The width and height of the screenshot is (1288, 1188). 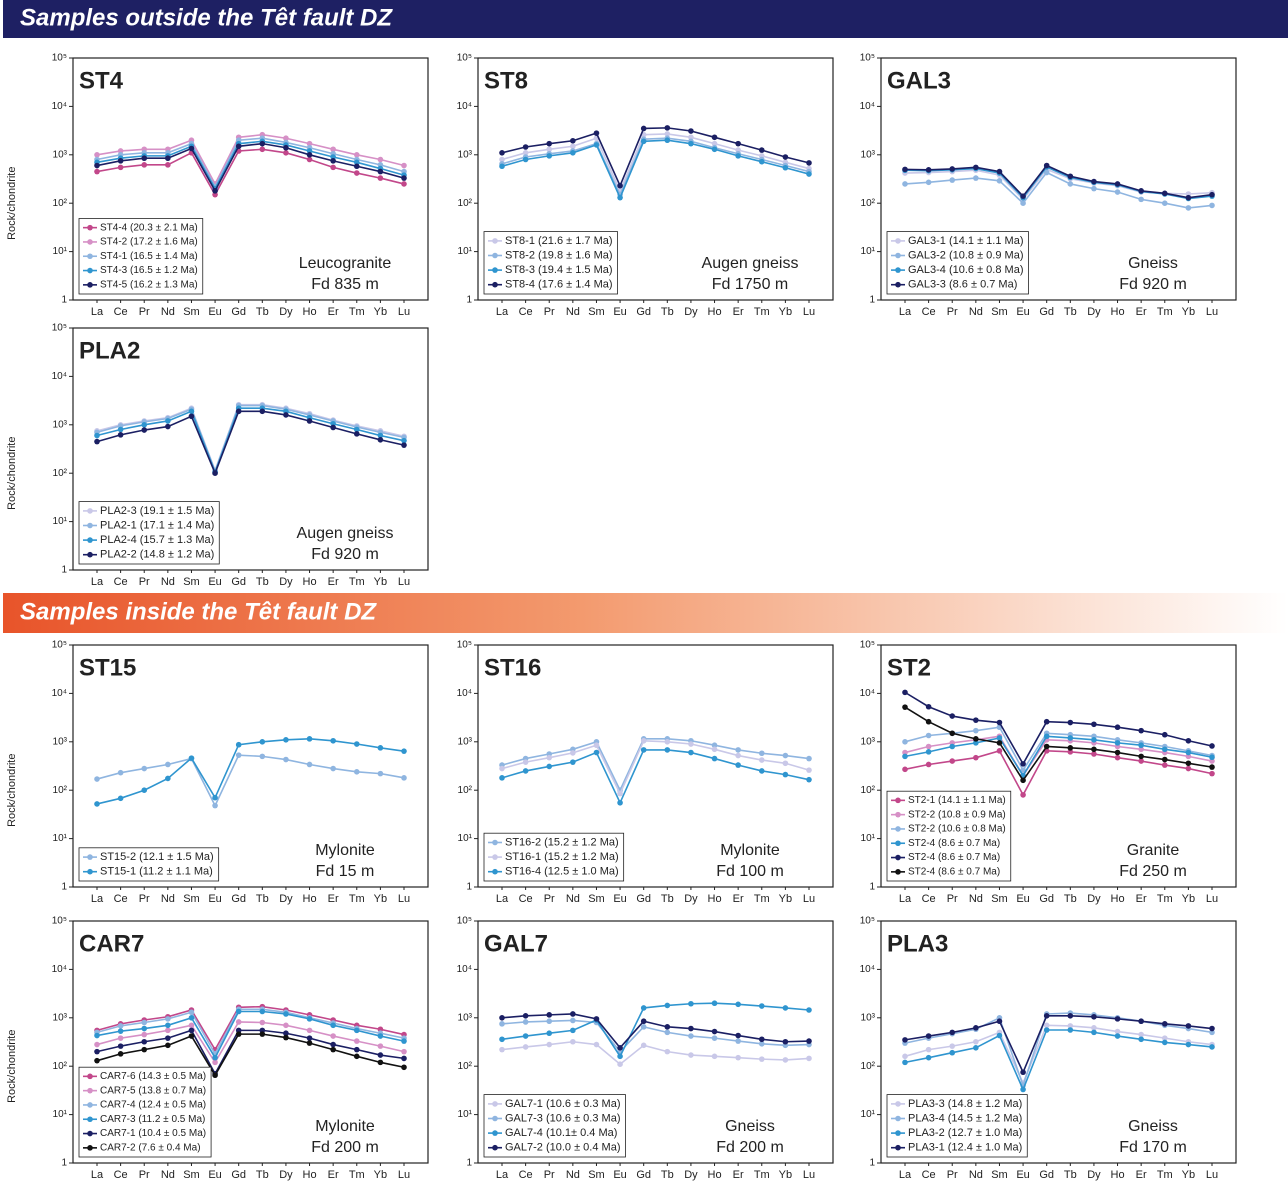 What do you see at coordinates (502, 312) in the screenshot?
I see `x-tick-label: La` at bounding box center [502, 312].